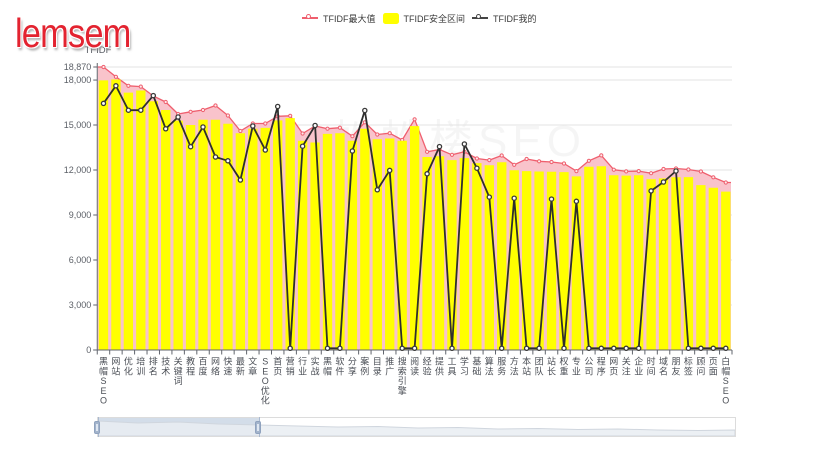  What do you see at coordinates (588, 371) in the screenshot?
I see `svg-text: 司` at bounding box center [588, 371].